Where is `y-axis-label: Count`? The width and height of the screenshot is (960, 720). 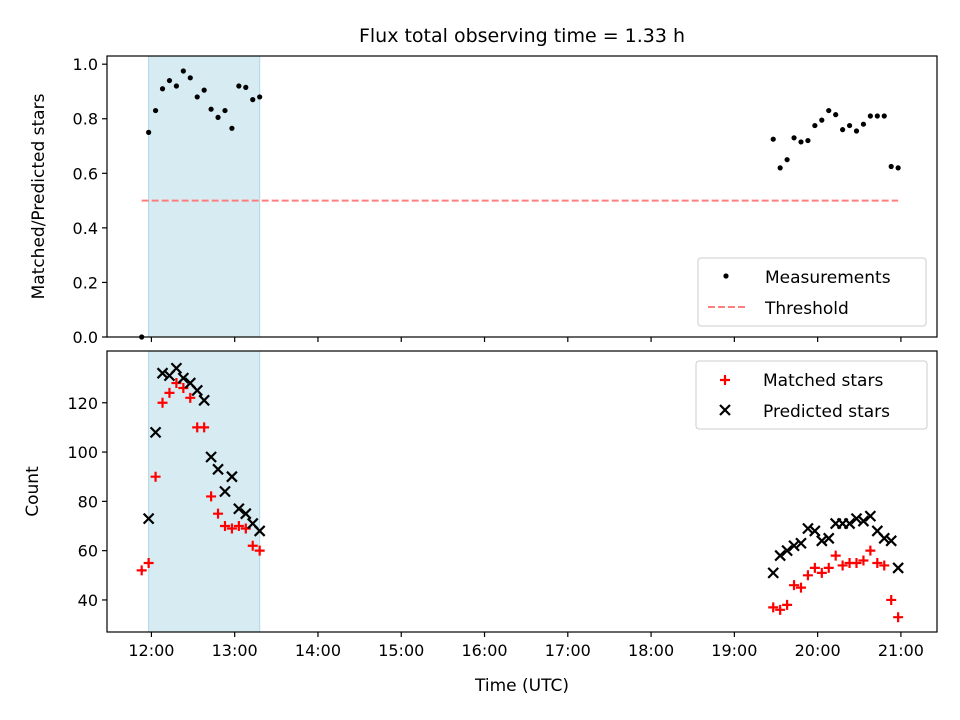
y-axis-label: Count is located at coordinates (33, 491).